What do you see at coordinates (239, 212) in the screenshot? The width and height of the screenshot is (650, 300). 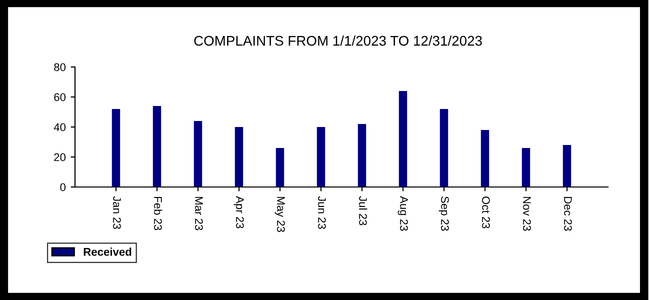 I see `x-tick-label: Apr 23` at bounding box center [239, 212].